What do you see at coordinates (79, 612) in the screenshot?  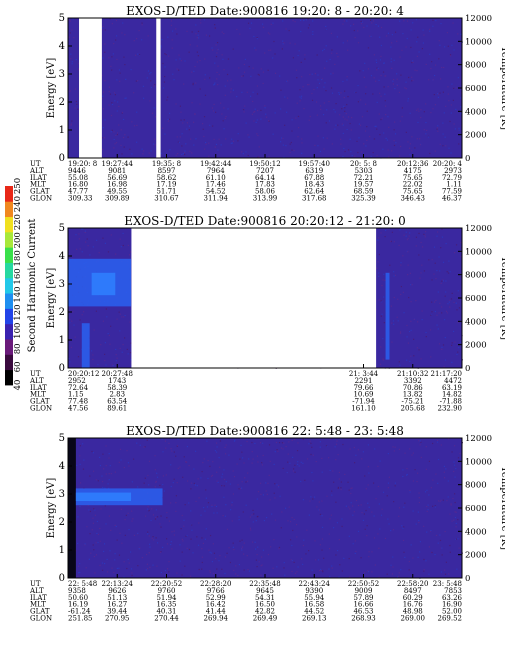 I see `orbit-value: -61.24` at bounding box center [79, 612].